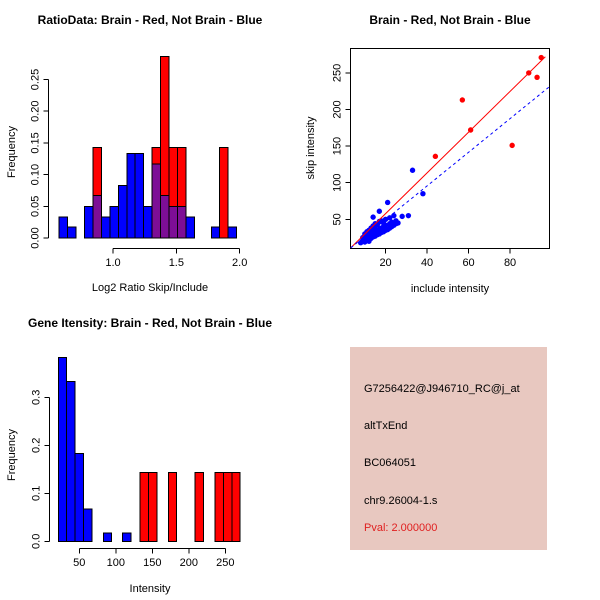 The image size is (600, 600). What do you see at coordinates (35, 142) in the screenshot?
I see `y-tick-label: 0.15` at bounding box center [35, 142].